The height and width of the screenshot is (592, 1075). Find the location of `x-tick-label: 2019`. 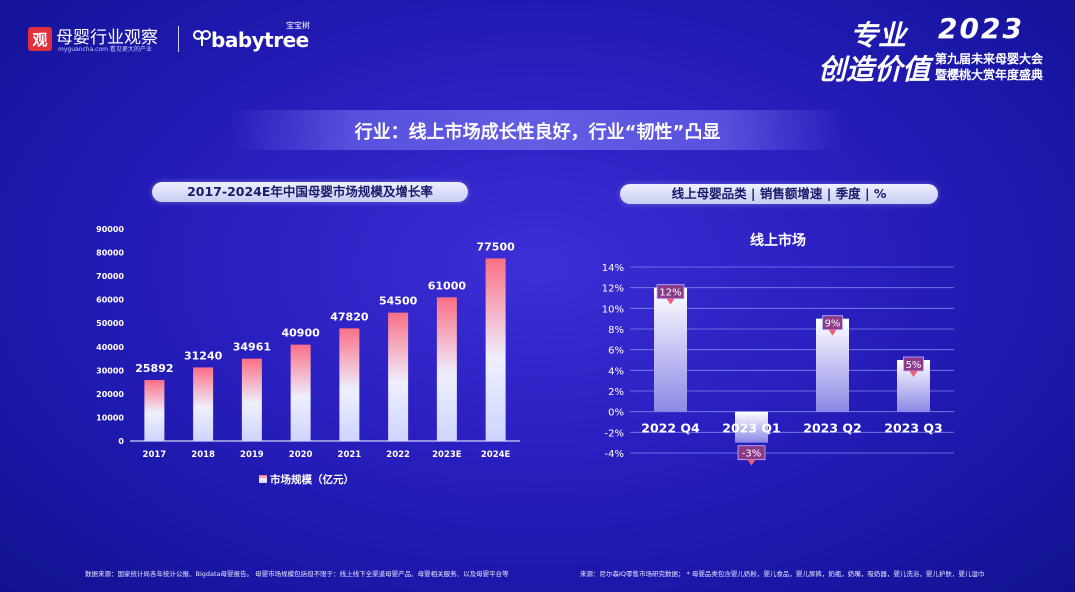

x-tick-label: 2019 is located at coordinates (252, 455).